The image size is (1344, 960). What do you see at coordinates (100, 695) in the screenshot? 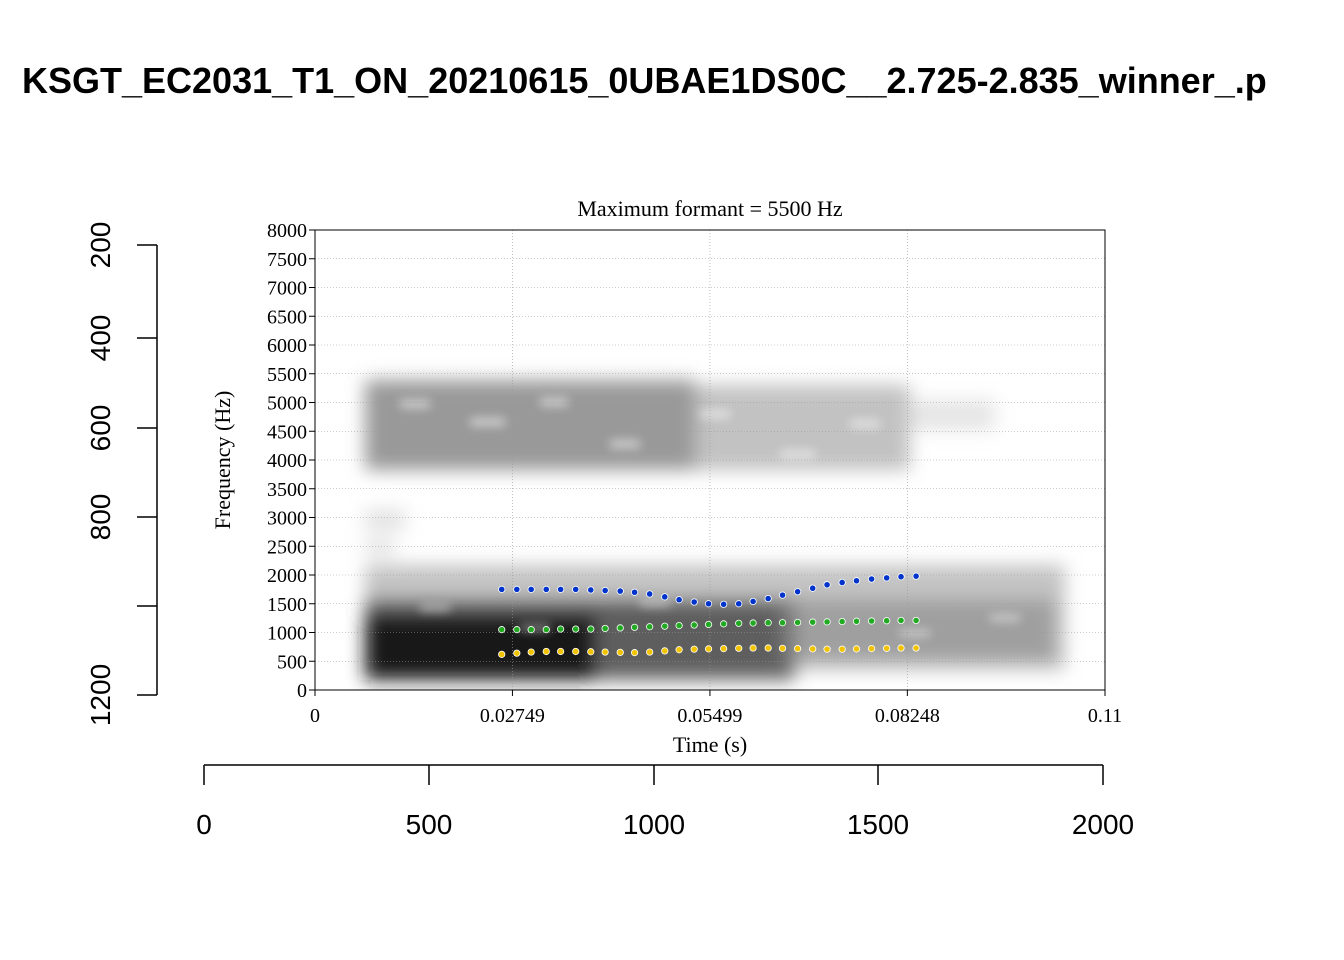
I see `outer-y-tick-label: 1200` at bounding box center [100, 695].